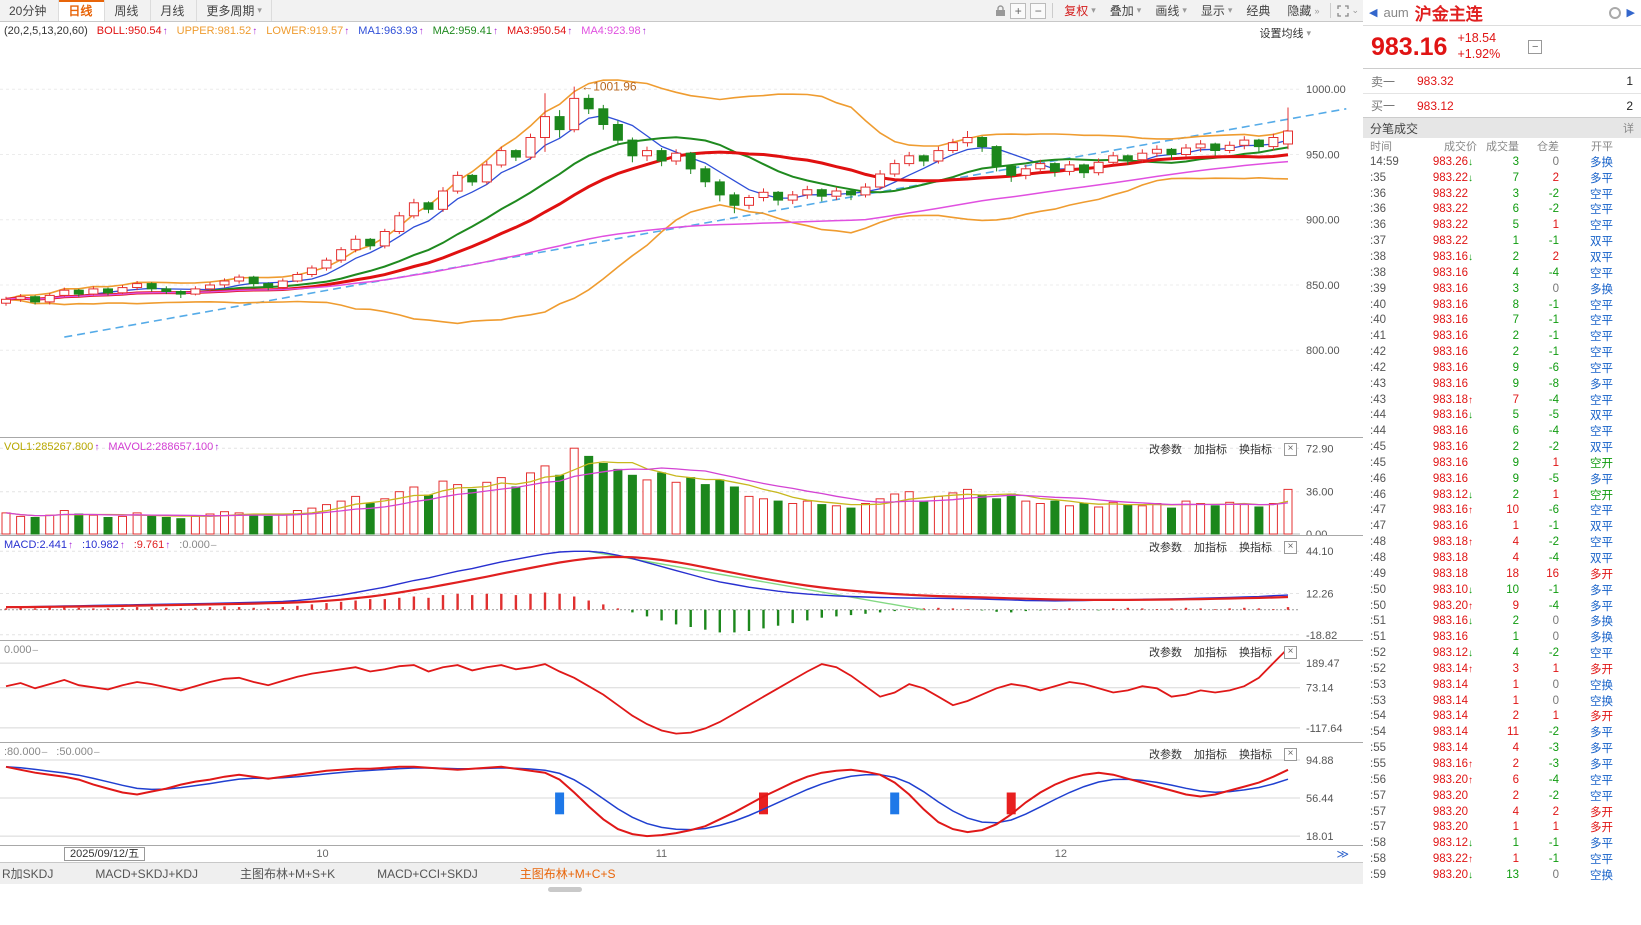  Describe the element at coordinates (1502, 105) in the screenshot. I see `bid-row: 买一 983.12 2` at that location.